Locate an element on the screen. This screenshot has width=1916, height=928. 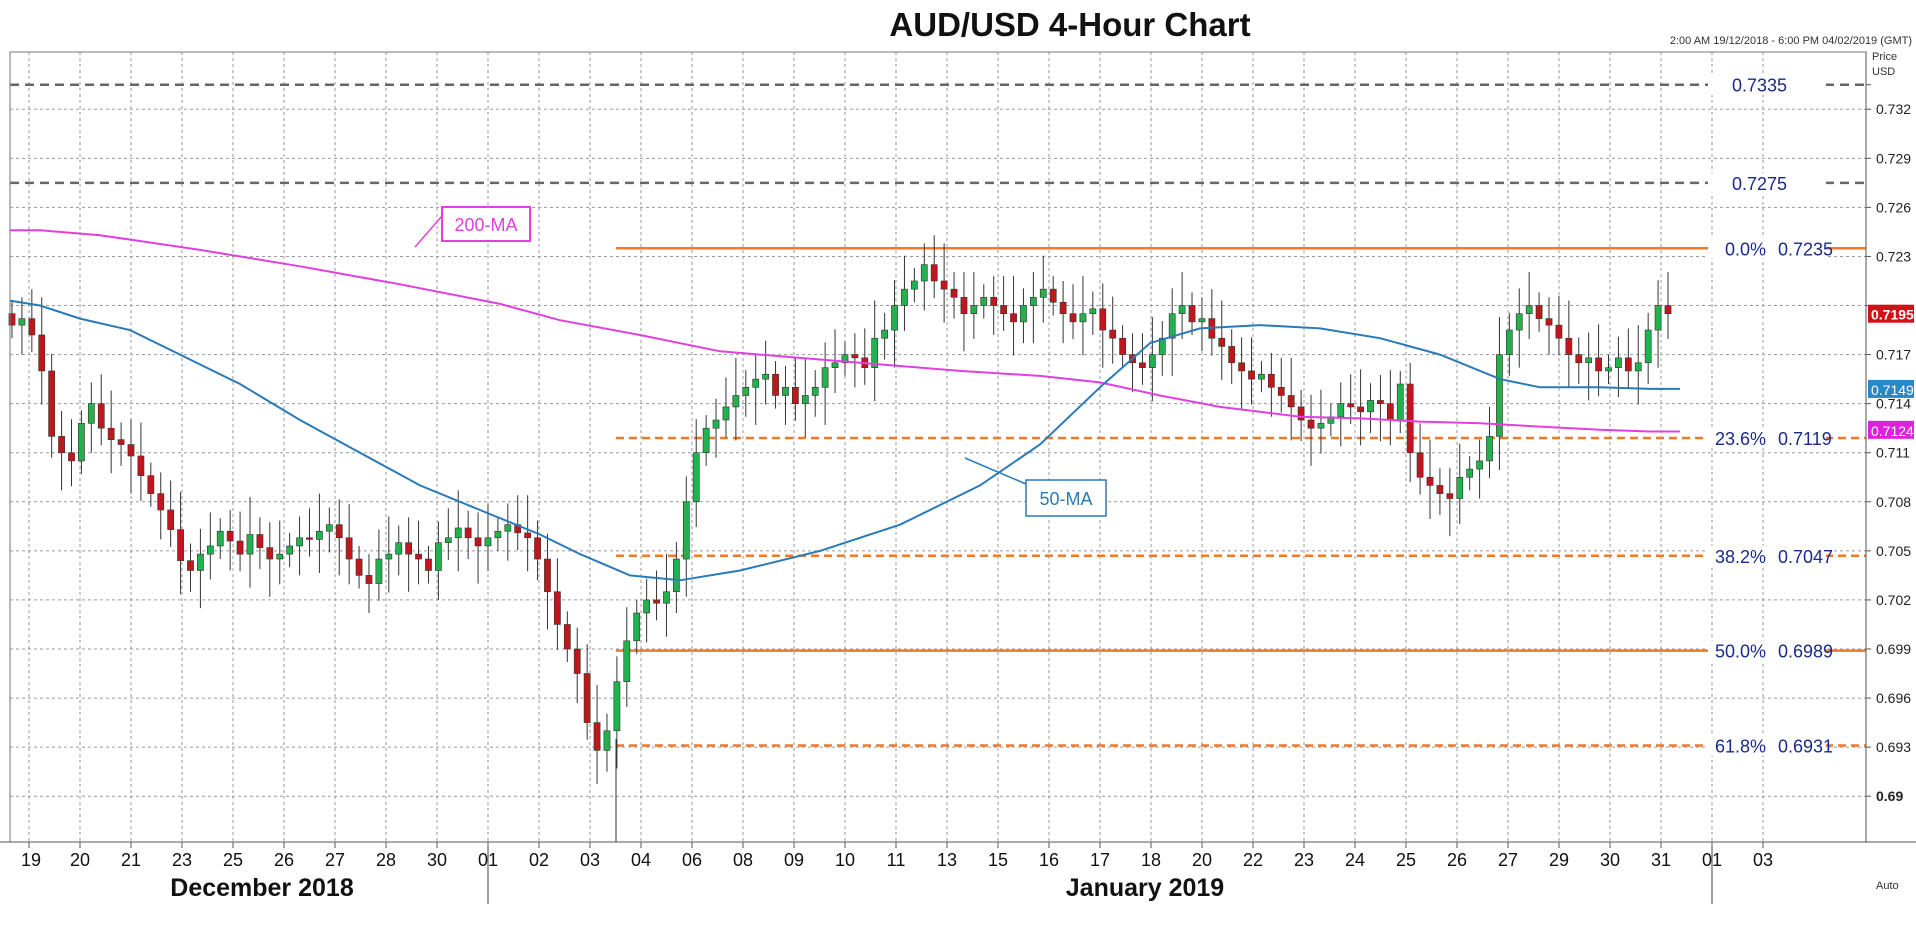
x-axis-strip is located at coordinates (938, 874).